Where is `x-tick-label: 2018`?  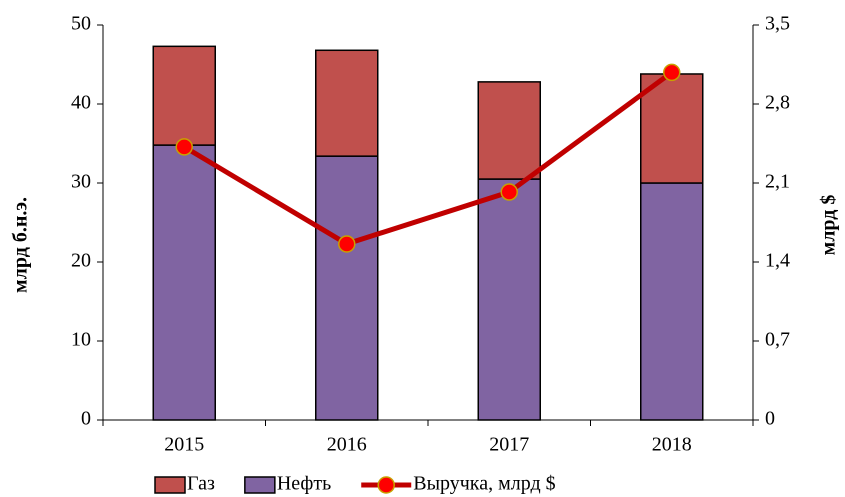 x-tick-label: 2018 is located at coordinates (672, 445).